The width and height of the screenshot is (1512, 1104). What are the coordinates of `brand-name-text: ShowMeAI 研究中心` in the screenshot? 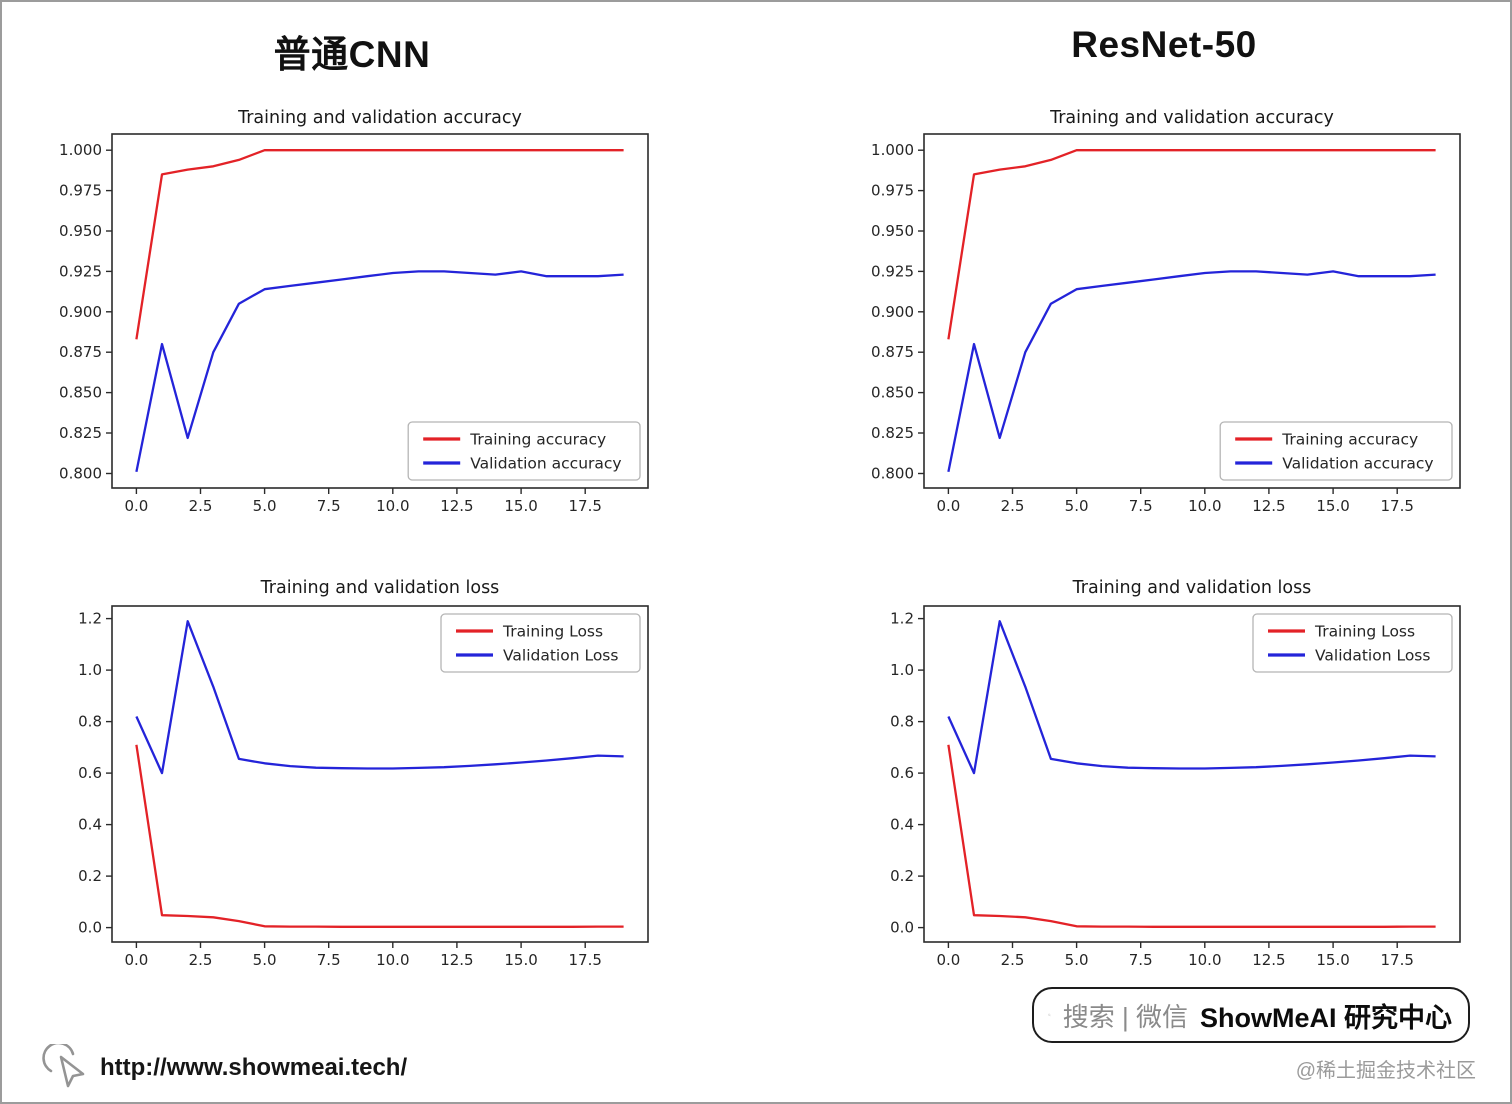 It's located at (1325, 1017).